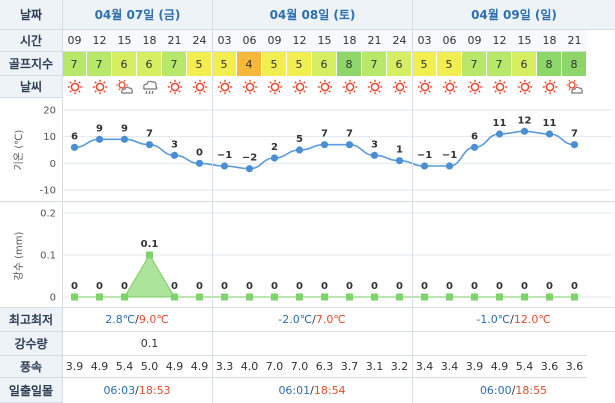  Describe the element at coordinates (312, 320) in the screenshot. I see `minmax-day-2: -2.0℃/7.0℃` at that location.